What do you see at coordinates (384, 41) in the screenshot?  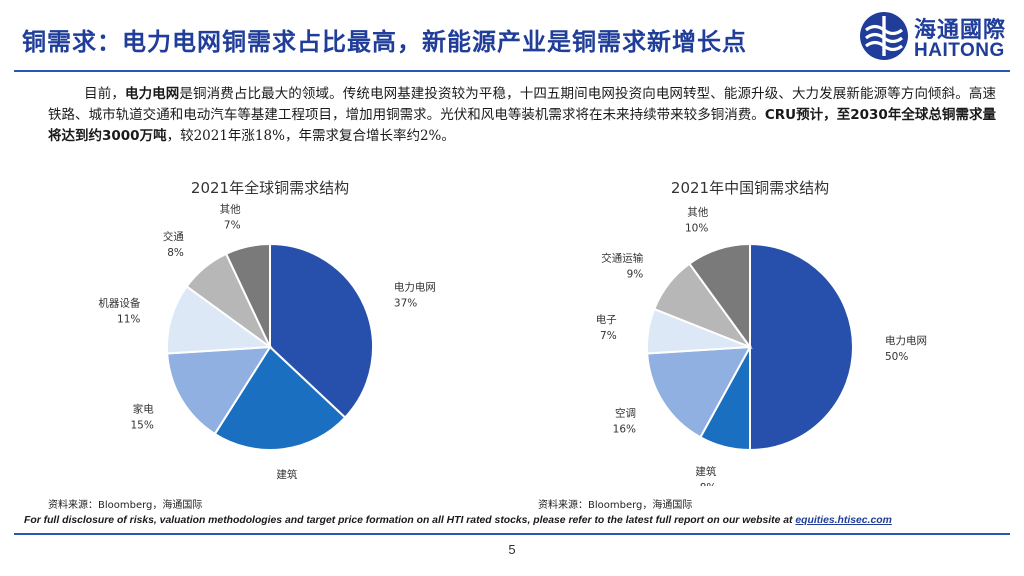 I see `page-title: 铜需求：电力电网铜需求占比最高，新能源产业是铜需求新增长点` at bounding box center [384, 41].